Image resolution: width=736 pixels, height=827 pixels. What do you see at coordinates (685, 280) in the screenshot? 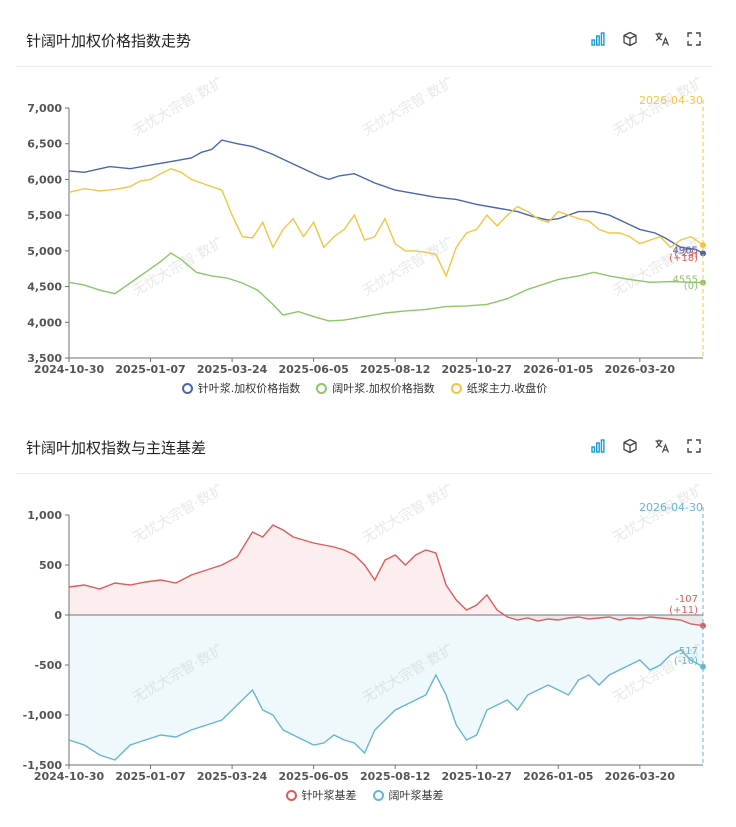
I see `end-value-label: 4555` at bounding box center [685, 280].